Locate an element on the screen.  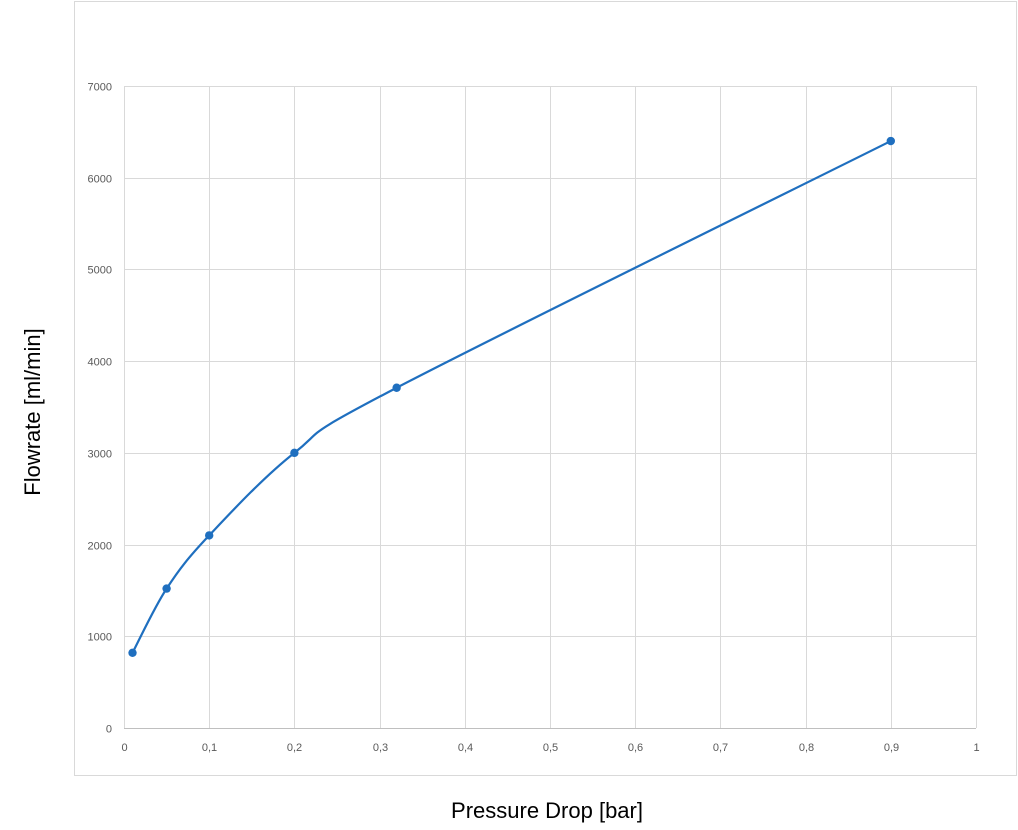
x-axis-title: Pressure Drop [bar] is located at coordinates (547, 810).